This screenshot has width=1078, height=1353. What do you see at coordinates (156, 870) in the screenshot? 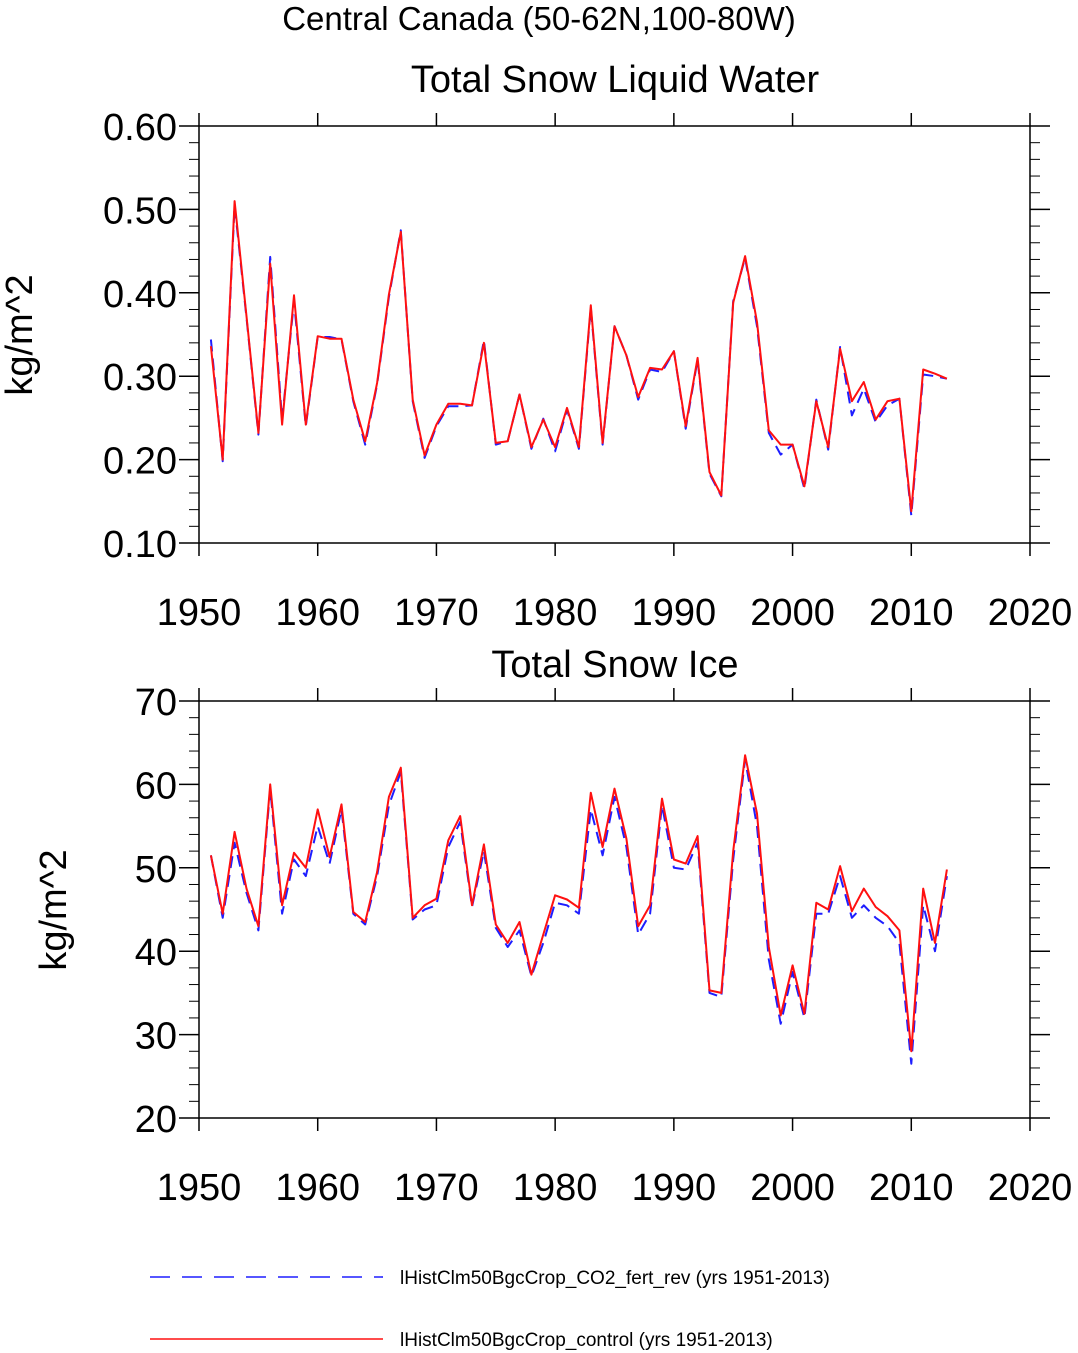
I see `y-tick-label: 50` at bounding box center [156, 870].